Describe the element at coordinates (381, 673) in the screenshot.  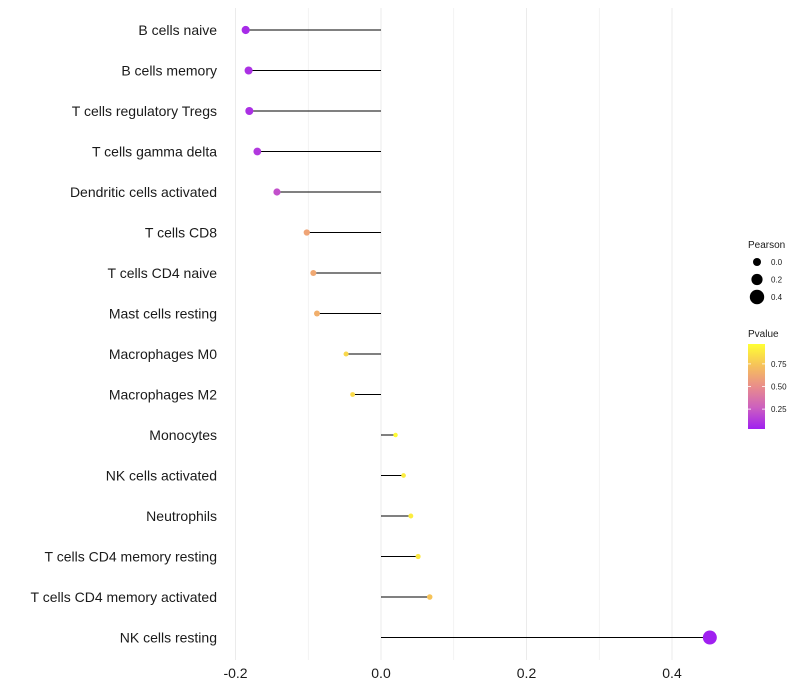
I see `x-tick-label: 0.0` at that location.